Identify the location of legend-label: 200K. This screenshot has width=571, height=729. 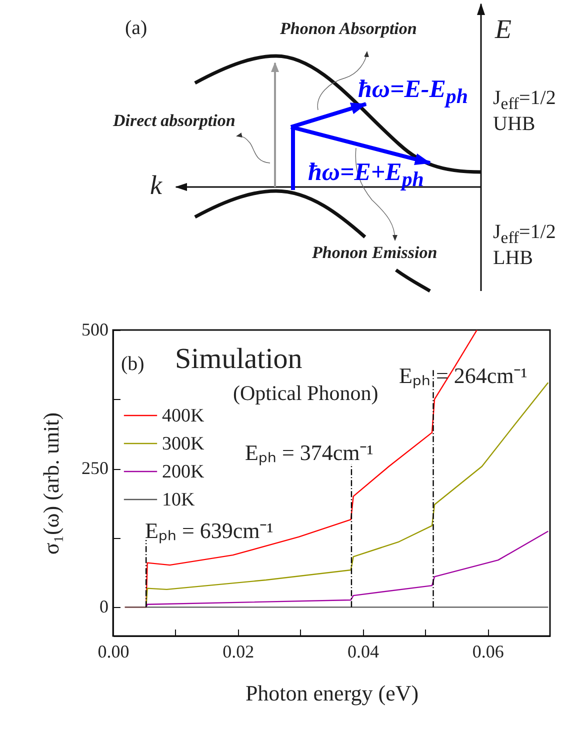
(183, 472).